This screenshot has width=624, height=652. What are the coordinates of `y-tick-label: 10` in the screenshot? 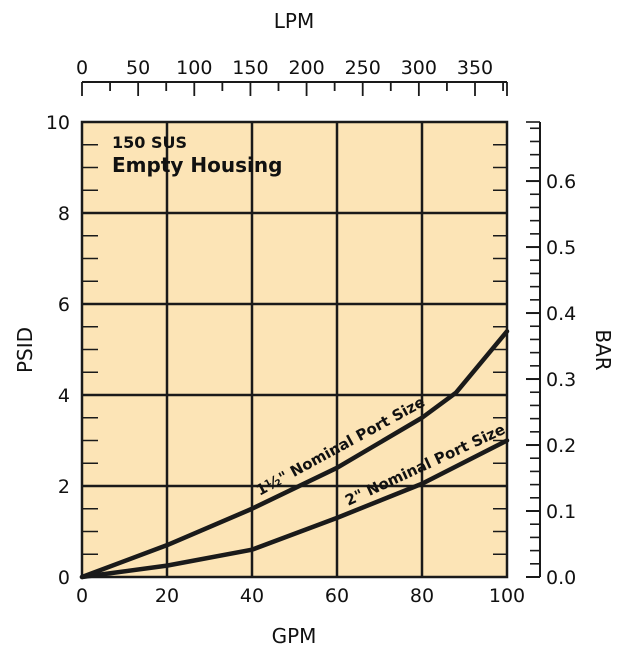 It's located at (58, 123).